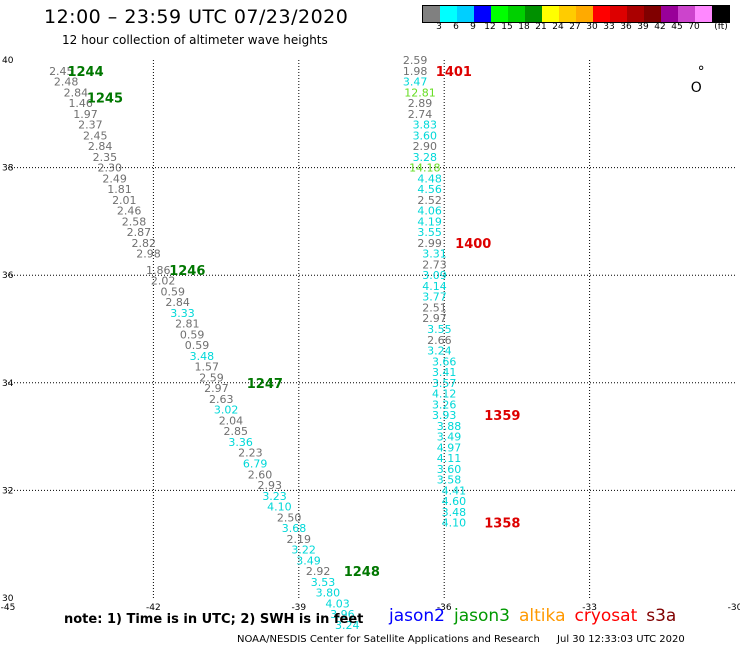  Describe the element at coordinates (429, 232) in the screenshot. I see `wave-height-label: 3.55` at that location.